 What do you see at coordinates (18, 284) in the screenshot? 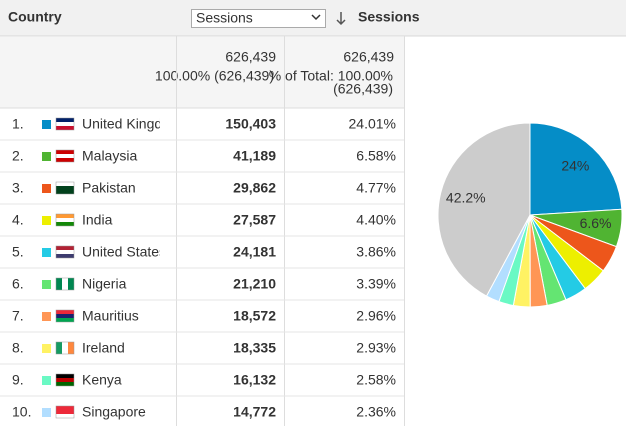
I see `row-index: 6.` at bounding box center [18, 284].